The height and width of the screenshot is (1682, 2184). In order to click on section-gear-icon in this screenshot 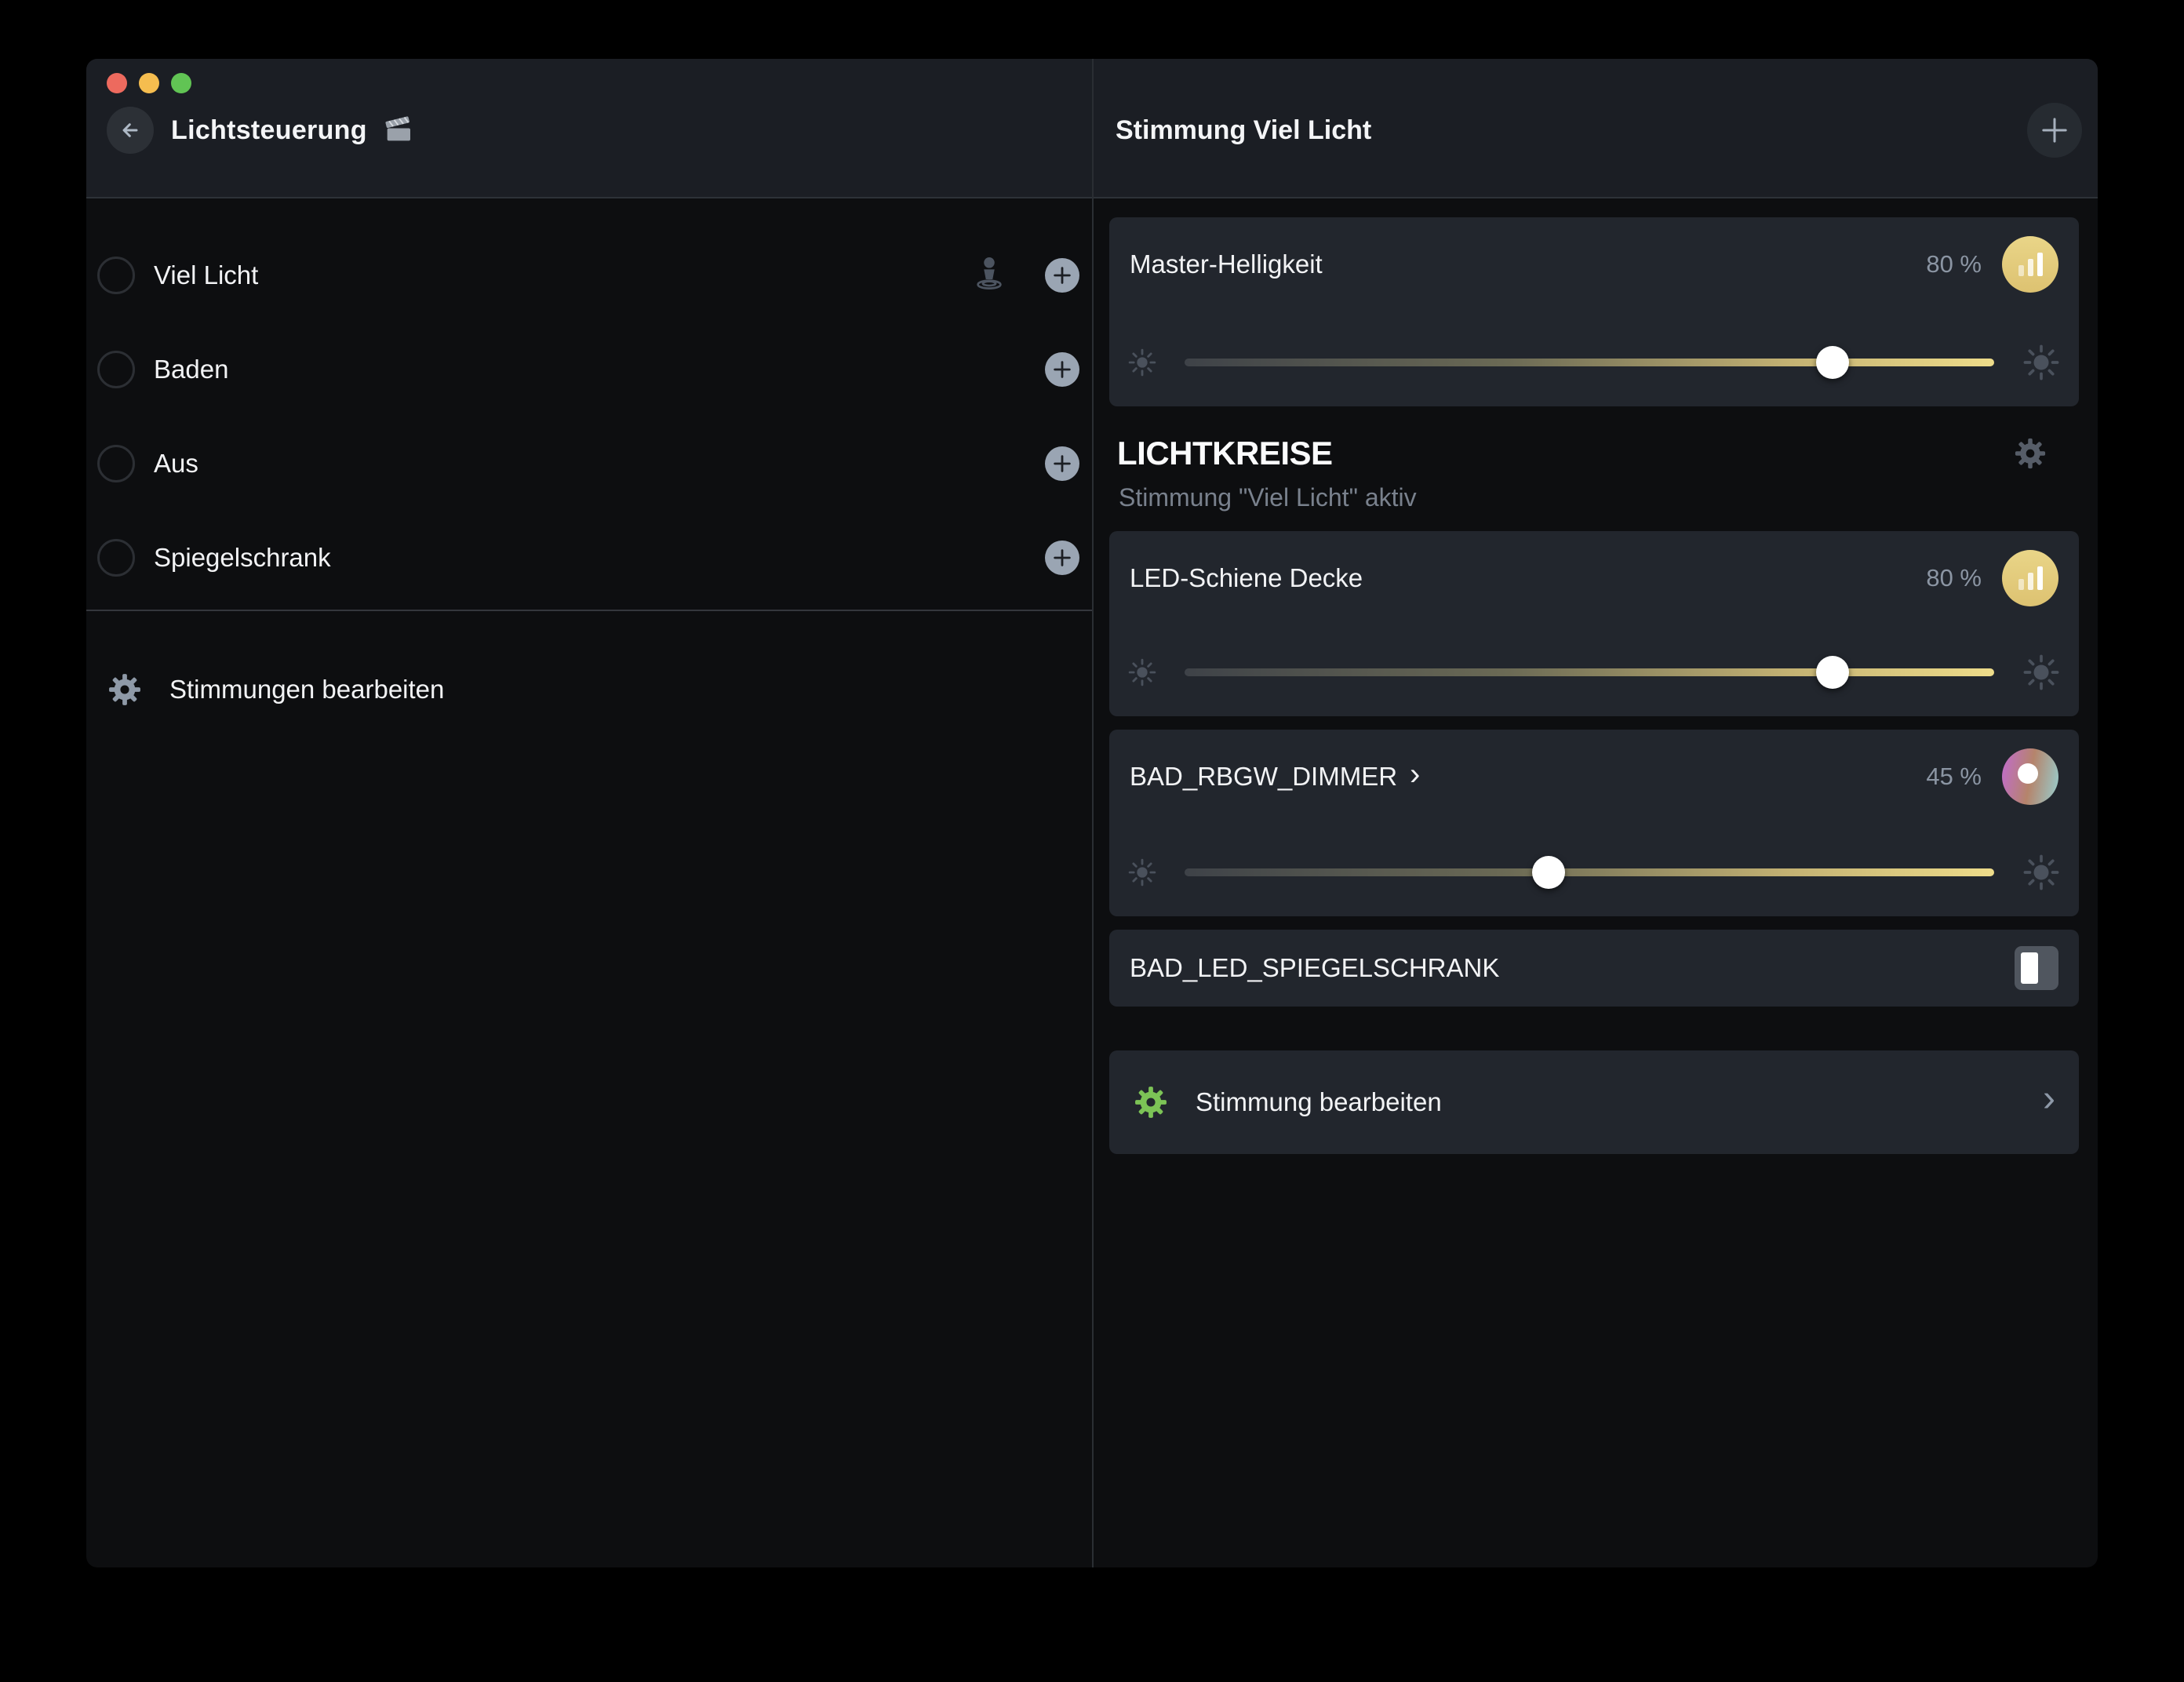, I will do `click(2030, 454)`.